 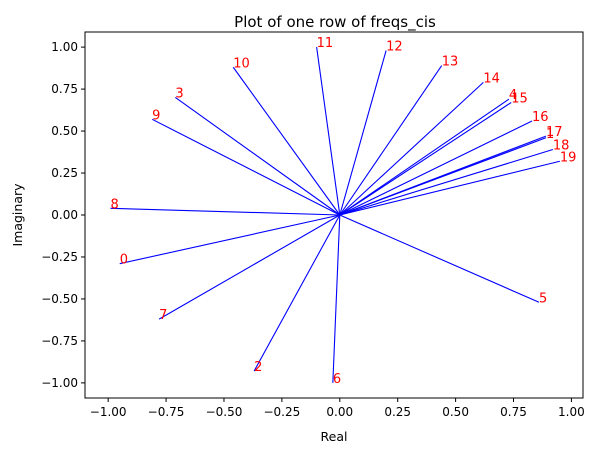 I want to click on point-label-10: 10, so click(x=241, y=63).